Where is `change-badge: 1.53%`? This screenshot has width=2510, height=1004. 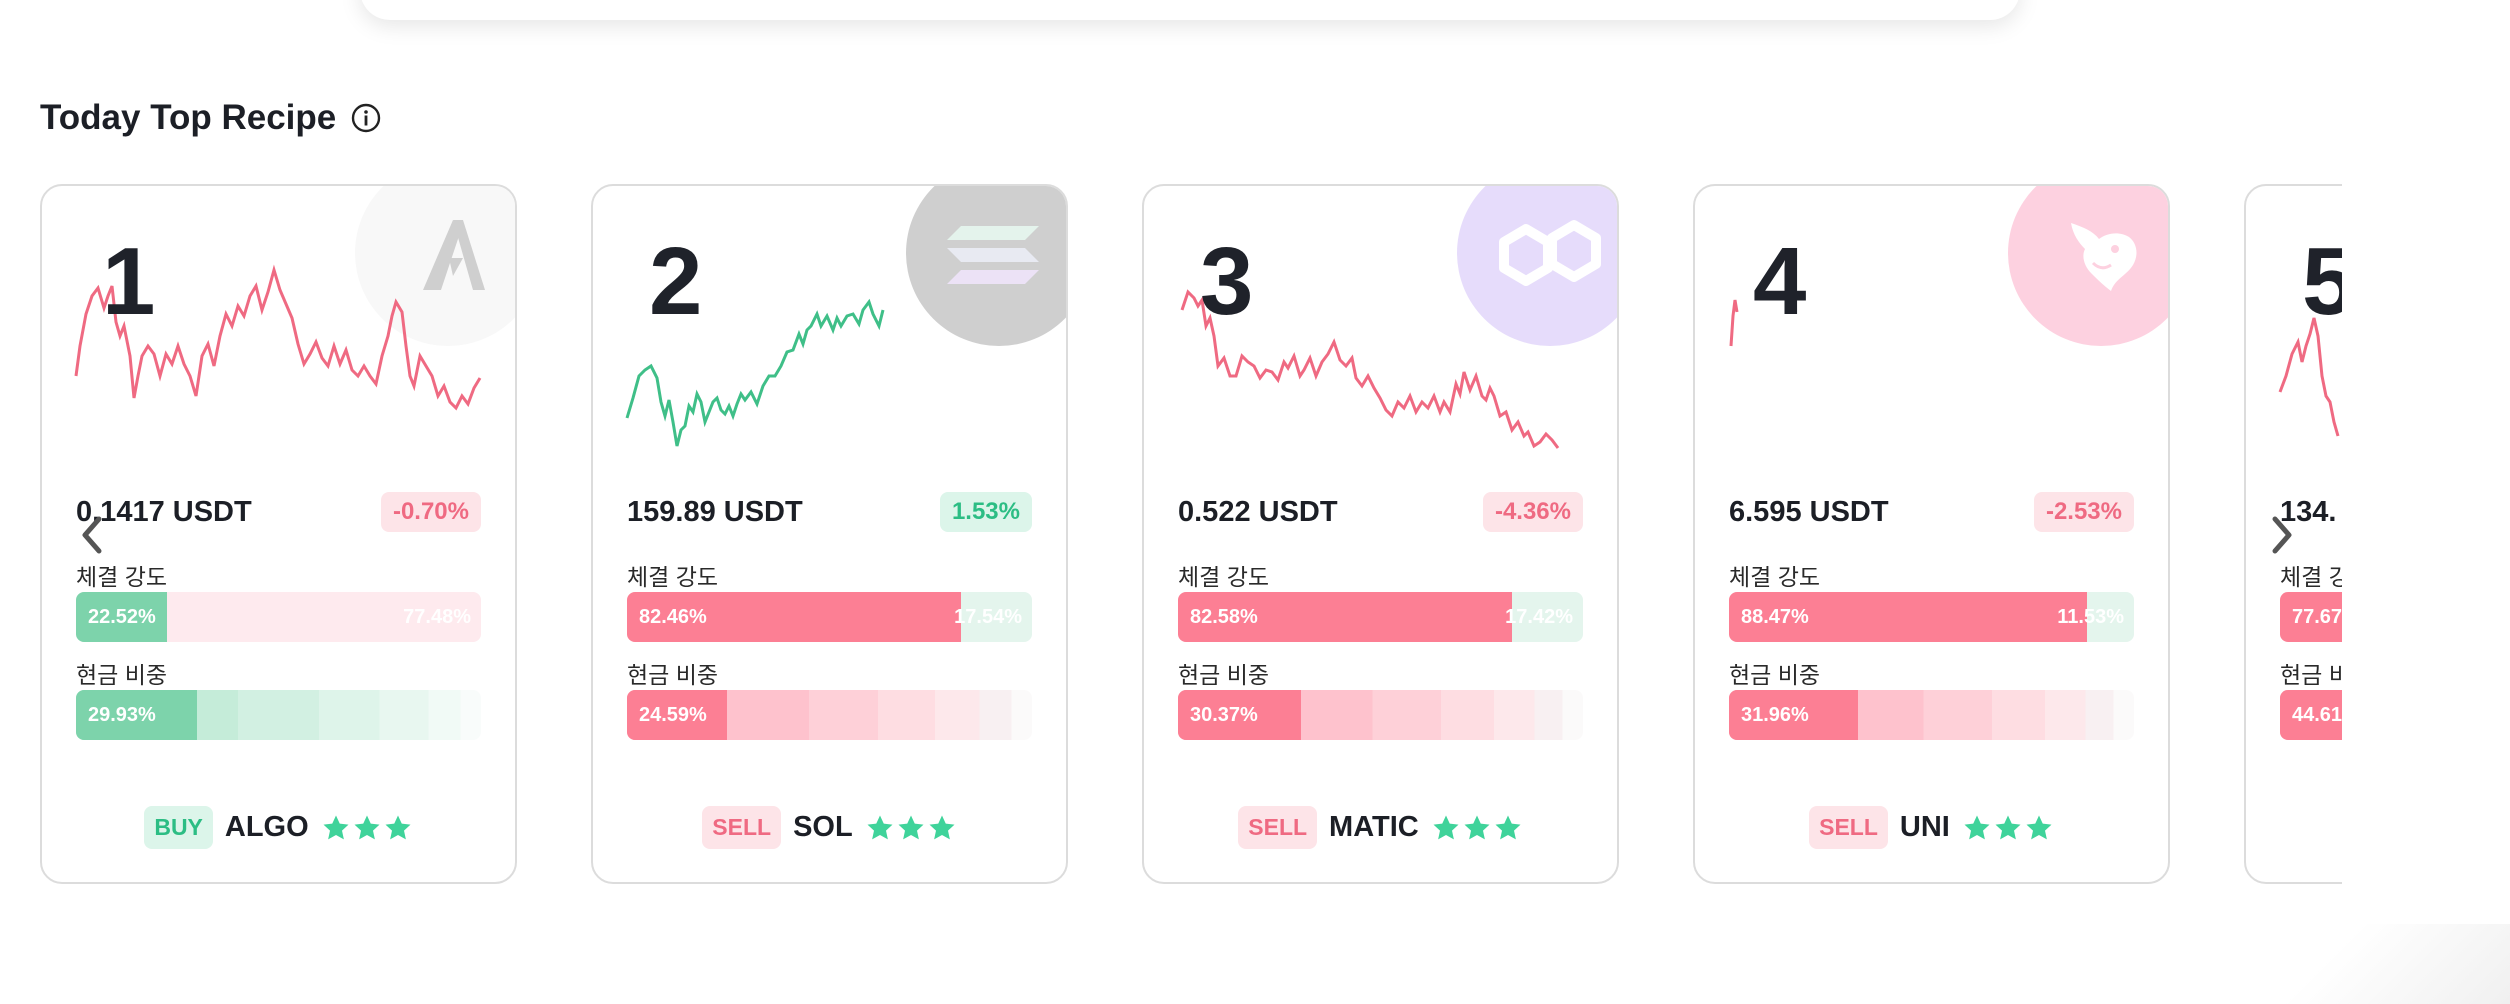
change-badge: 1.53% is located at coordinates (985, 512).